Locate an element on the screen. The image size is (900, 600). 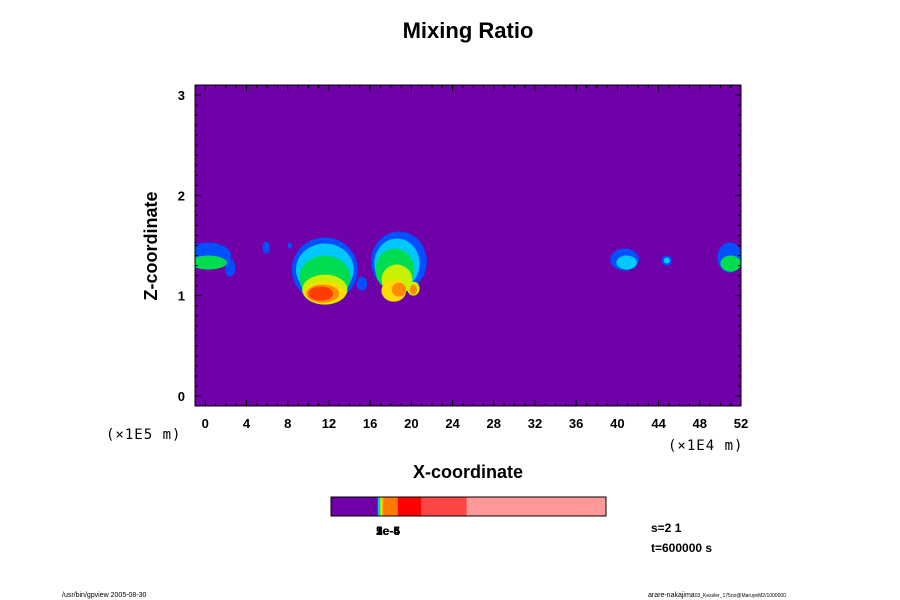
y-scale-label: (×1E5 m) is located at coordinates (143, 435).